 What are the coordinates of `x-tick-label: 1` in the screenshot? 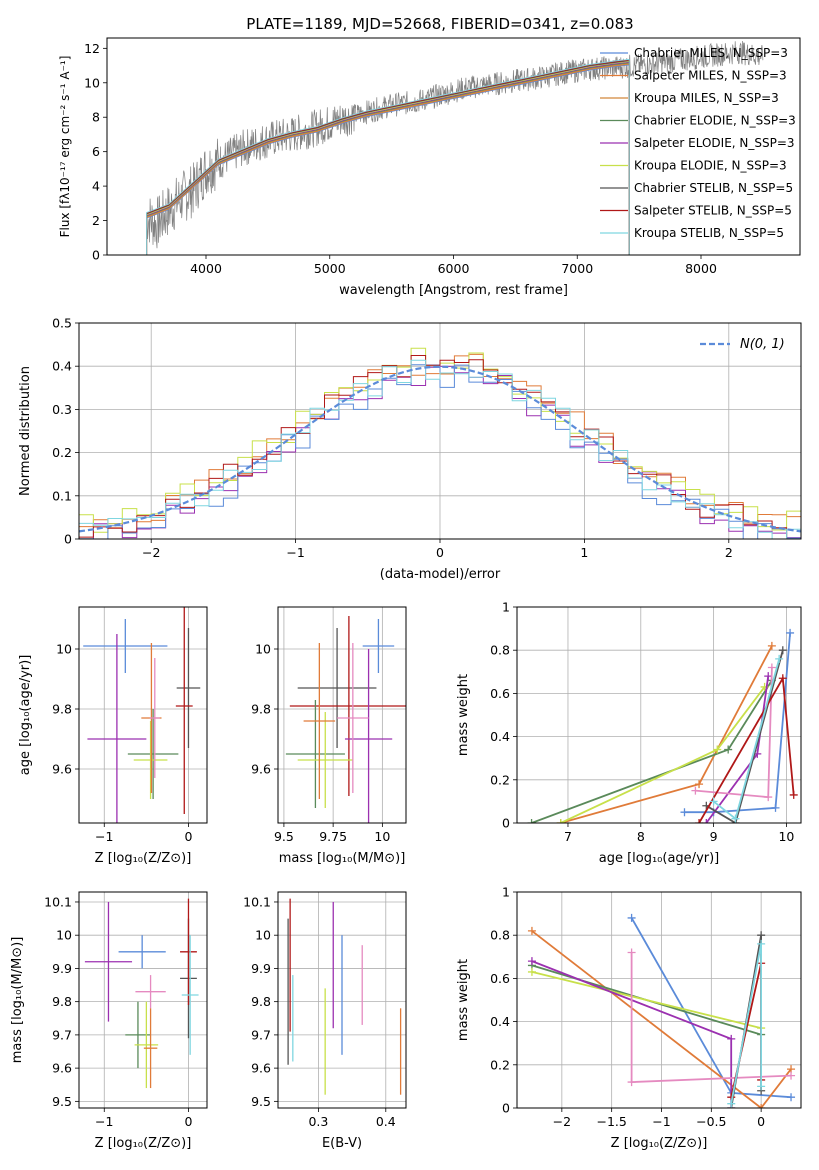 It's located at (584, 552).